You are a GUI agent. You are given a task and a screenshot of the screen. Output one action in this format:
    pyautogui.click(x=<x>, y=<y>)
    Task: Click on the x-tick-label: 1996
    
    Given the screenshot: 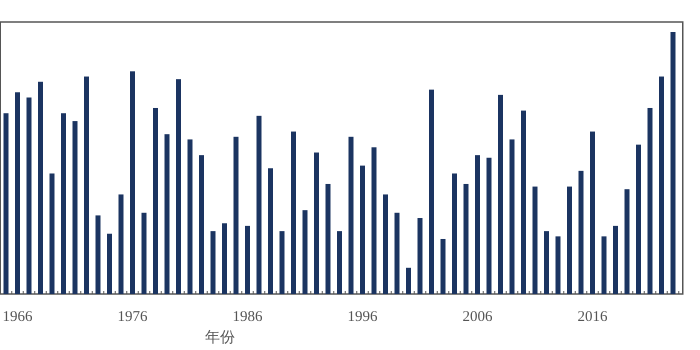 What is the action you would take?
    pyautogui.click(x=363, y=317)
    